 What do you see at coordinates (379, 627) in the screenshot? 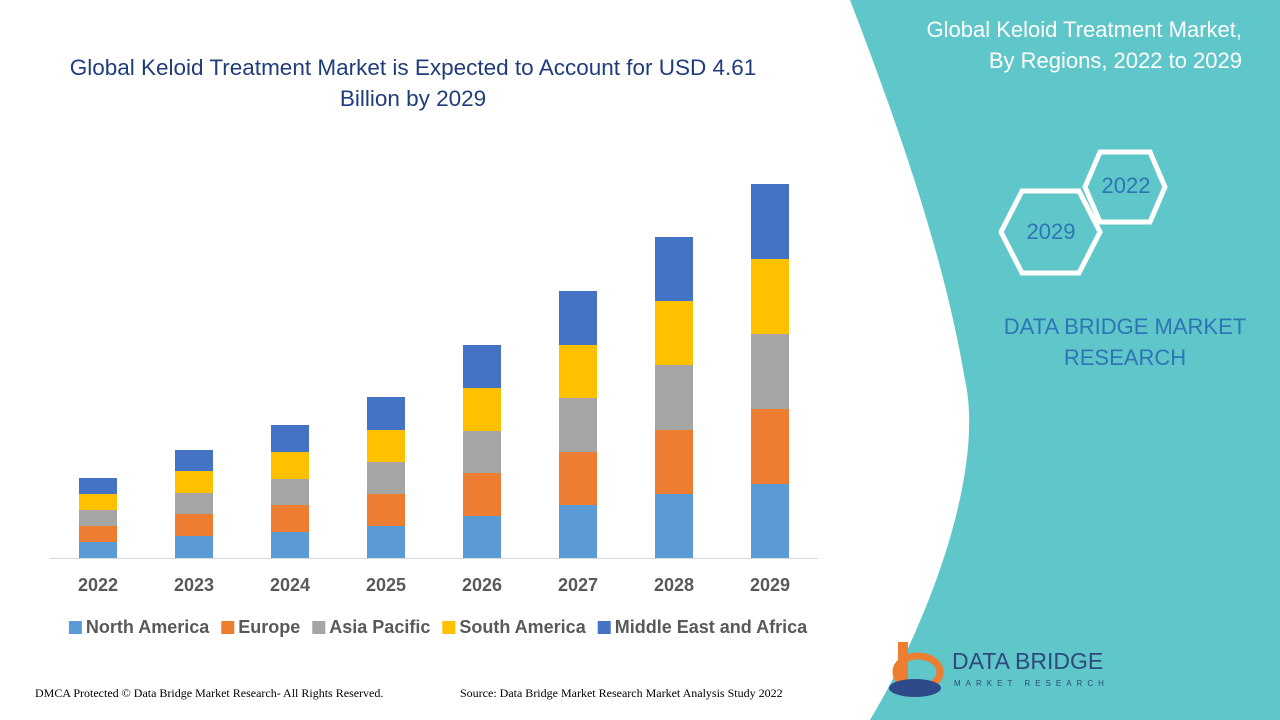
I see `legend-label: Asia Pacific` at bounding box center [379, 627].